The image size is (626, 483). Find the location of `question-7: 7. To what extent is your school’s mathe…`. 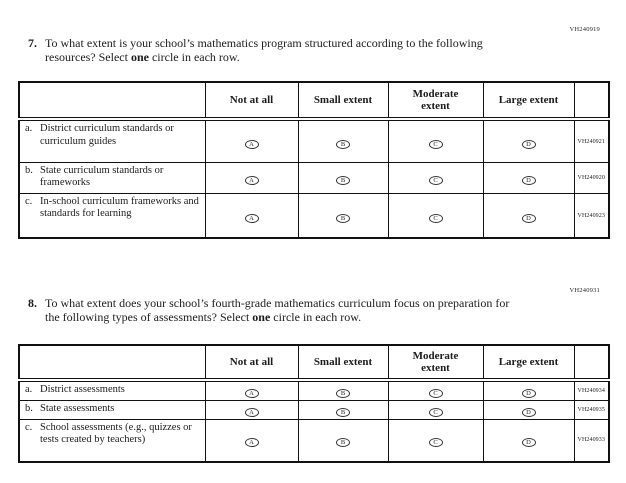

question-7: 7. To what extent is your school’s mathe… is located at coordinates (327, 50).